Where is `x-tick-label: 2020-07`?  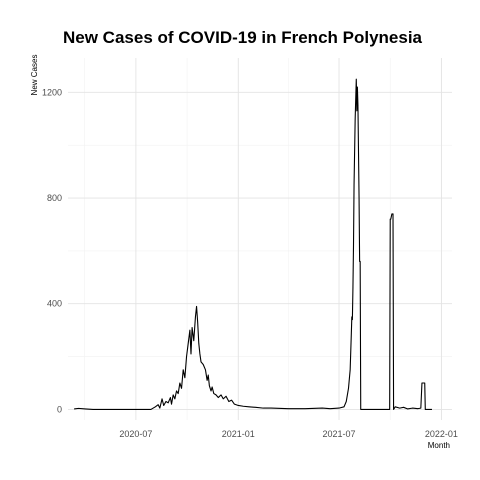
x-tick-label: 2020-07 is located at coordinates (135, 434).